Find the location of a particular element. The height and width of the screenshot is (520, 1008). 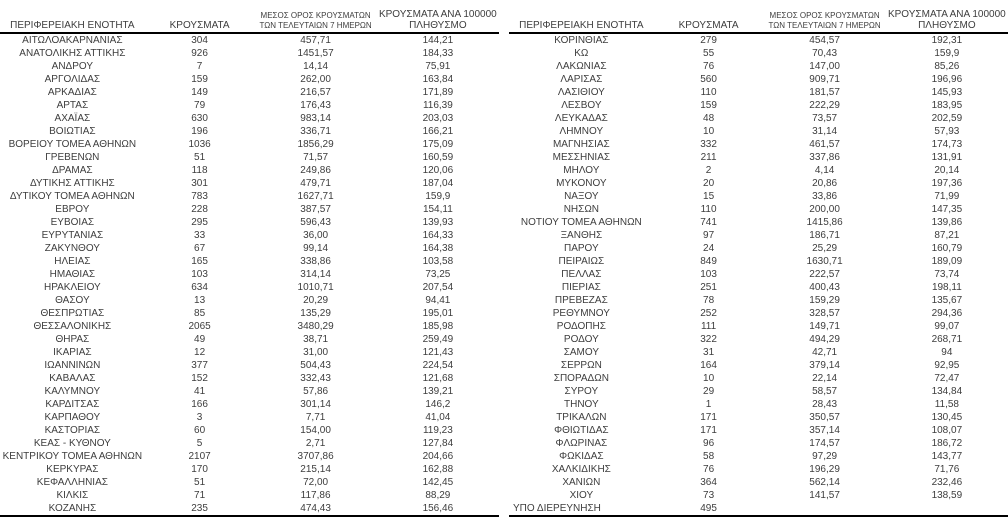

avg7-cell: 328,57 is located at coordinates (824, 313).